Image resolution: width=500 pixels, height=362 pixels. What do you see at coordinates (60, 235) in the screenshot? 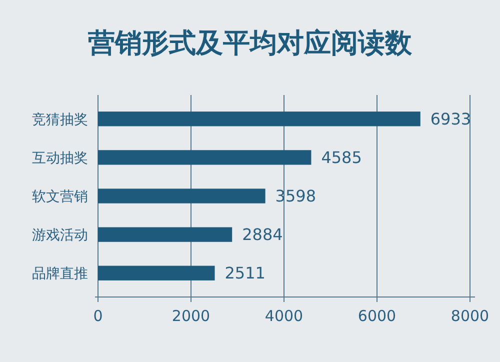
I see `y-tick-label: 游戏活动` at bounding box center [60, 235].